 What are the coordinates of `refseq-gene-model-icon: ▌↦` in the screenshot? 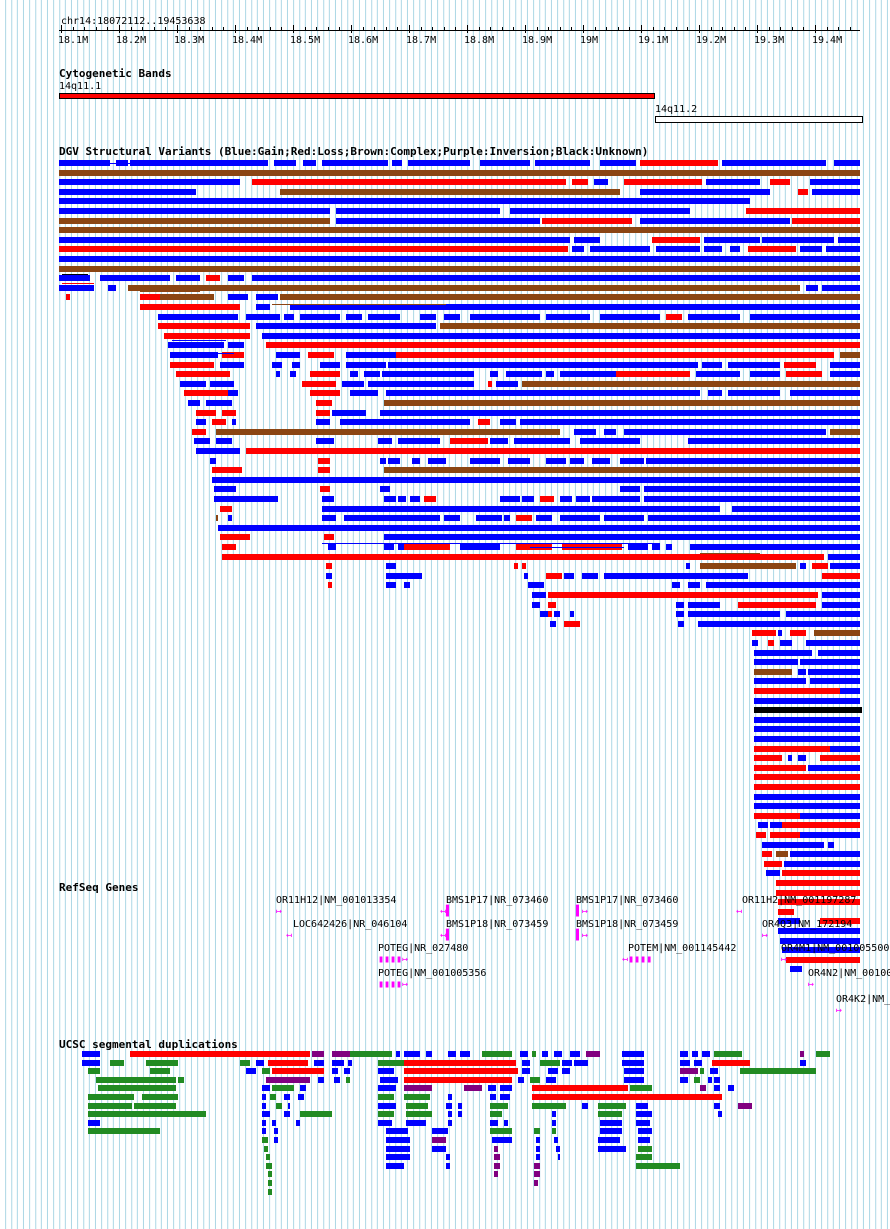 It's located at (582, 935).